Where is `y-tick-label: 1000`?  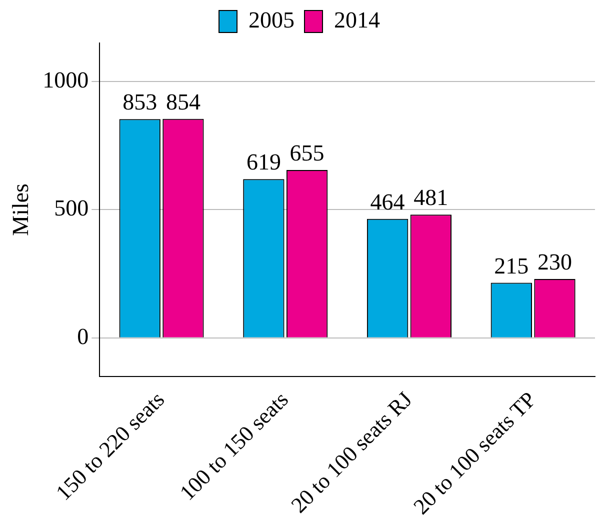
y-tick-label: 1000 is located at coordinates (65, 80).